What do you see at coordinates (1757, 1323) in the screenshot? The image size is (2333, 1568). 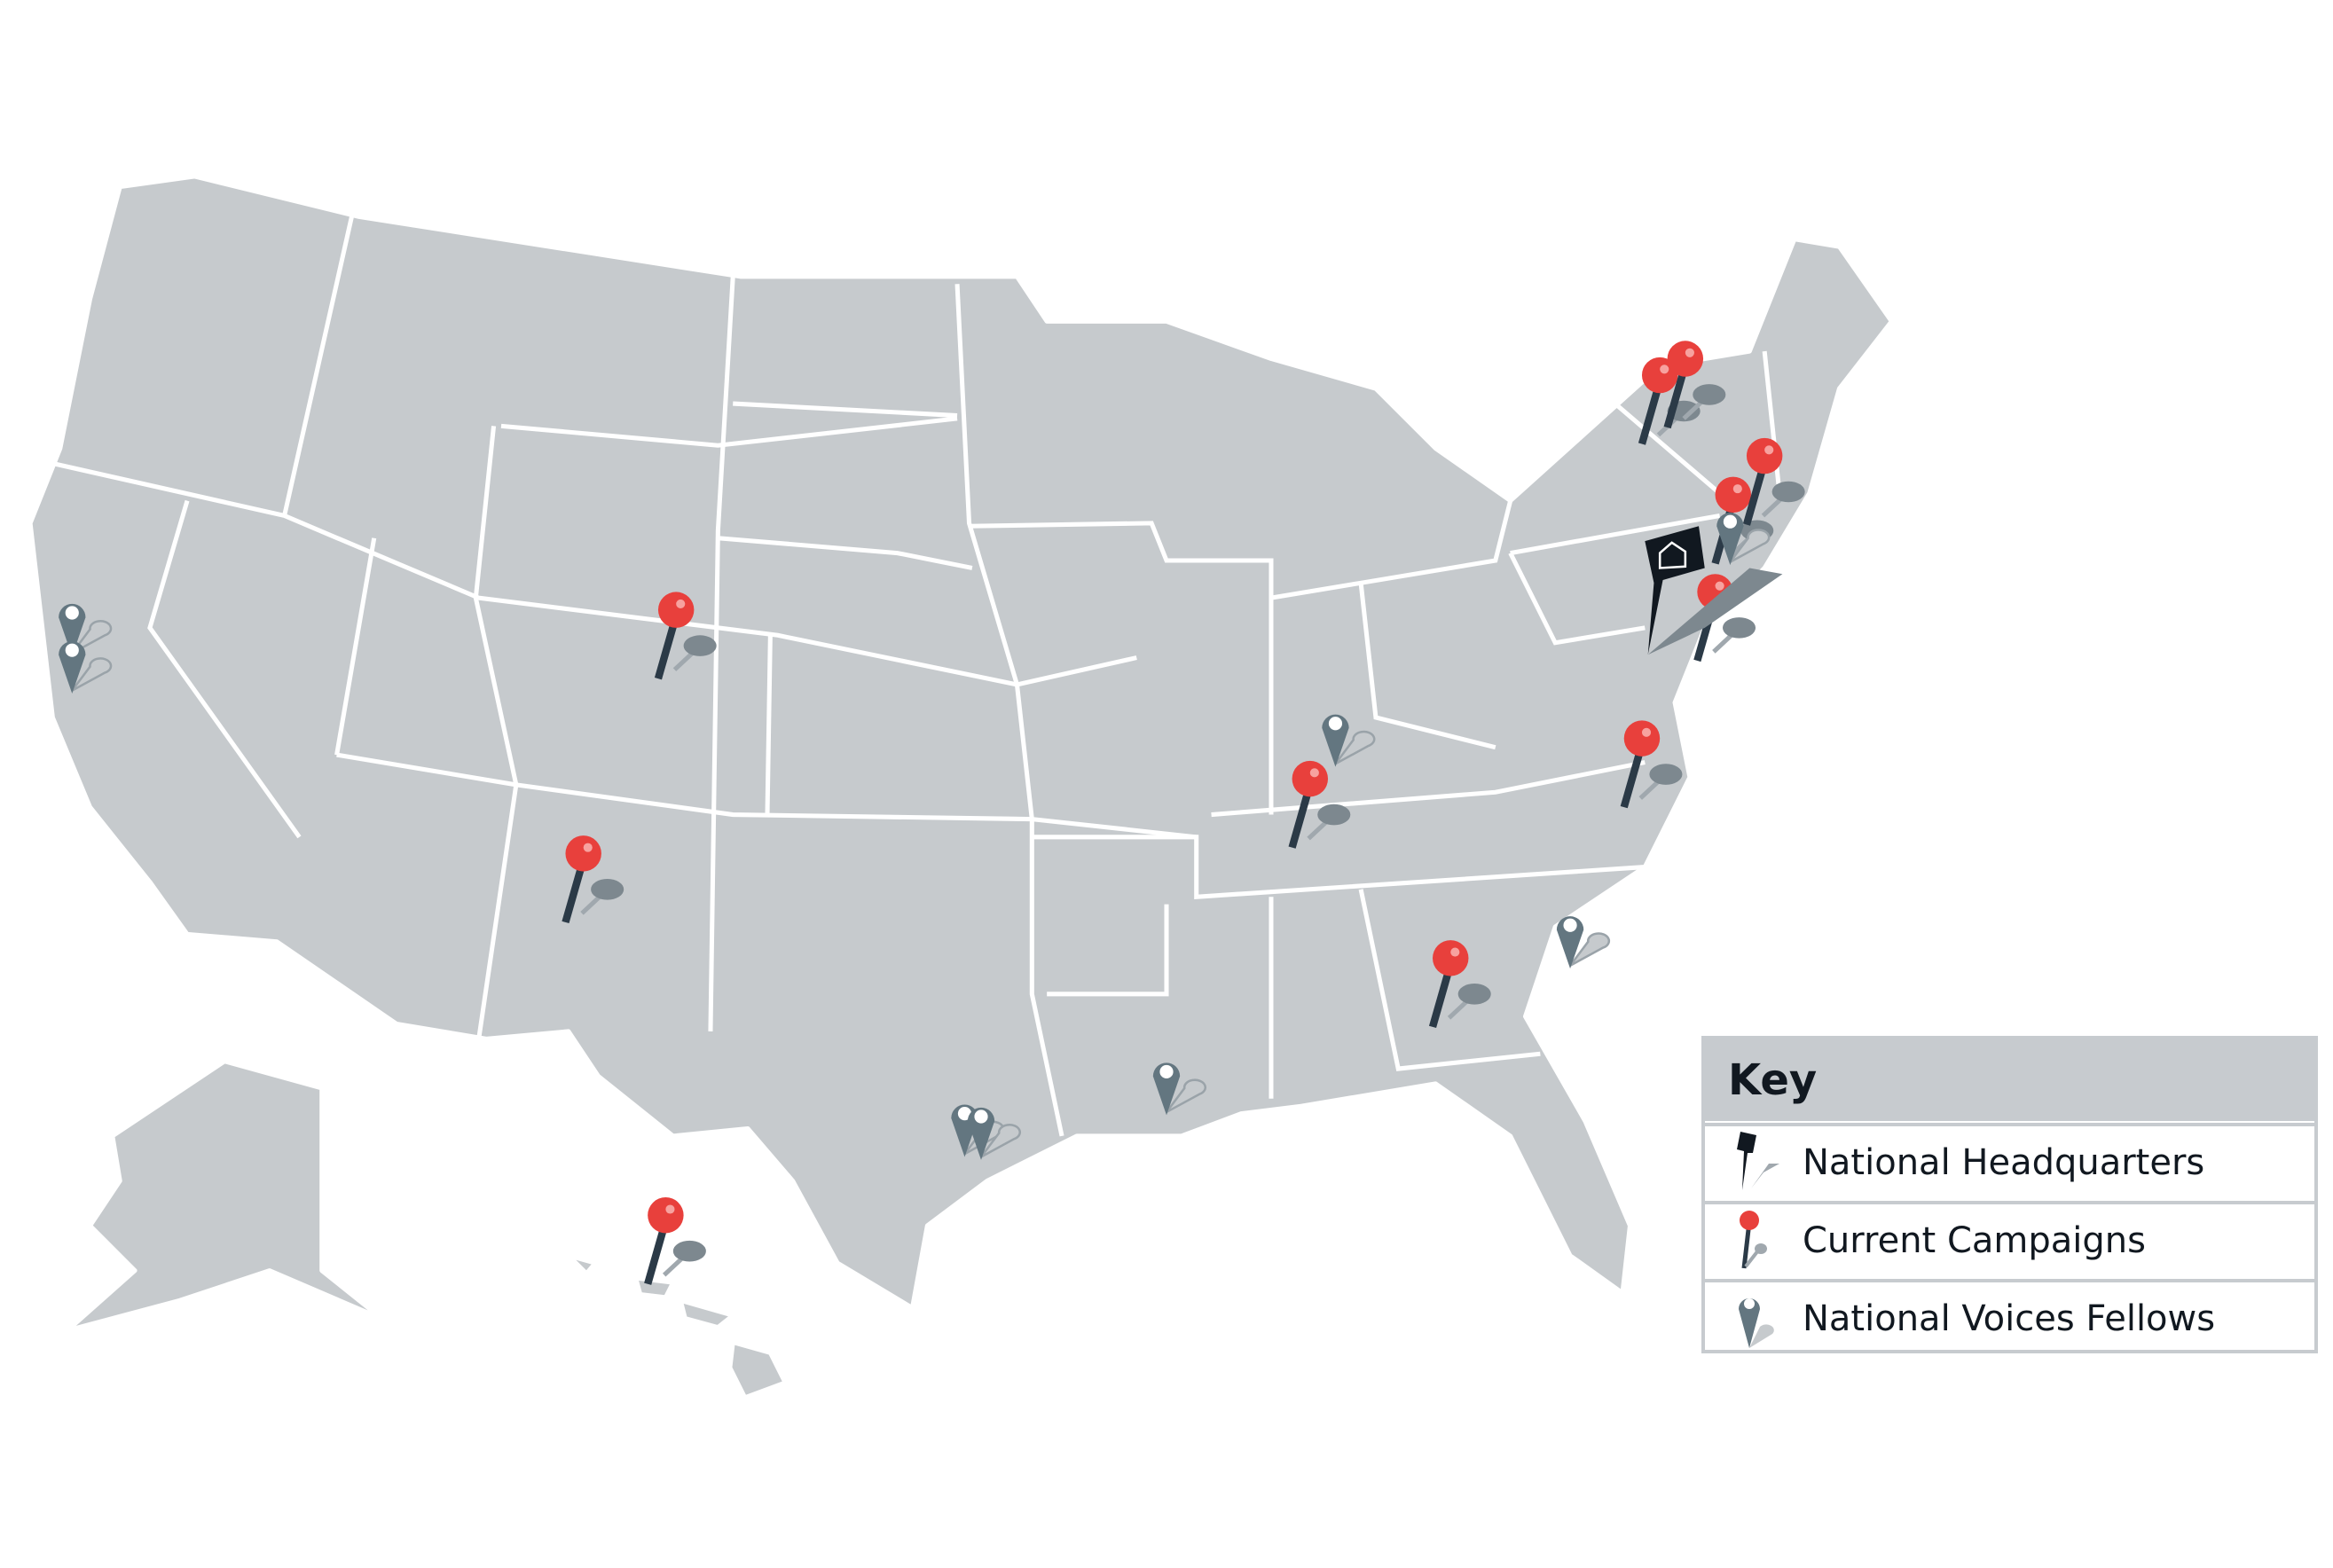 I see `gray-map-marker-icon` at bounding box center [1757, 1323].